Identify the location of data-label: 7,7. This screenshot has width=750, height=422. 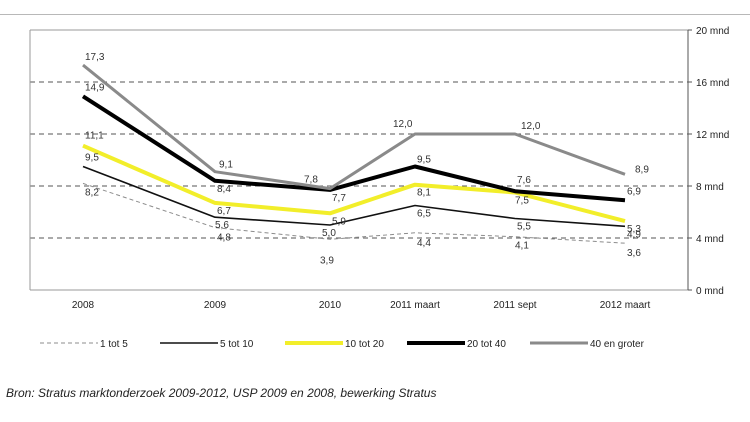
(339, 198).